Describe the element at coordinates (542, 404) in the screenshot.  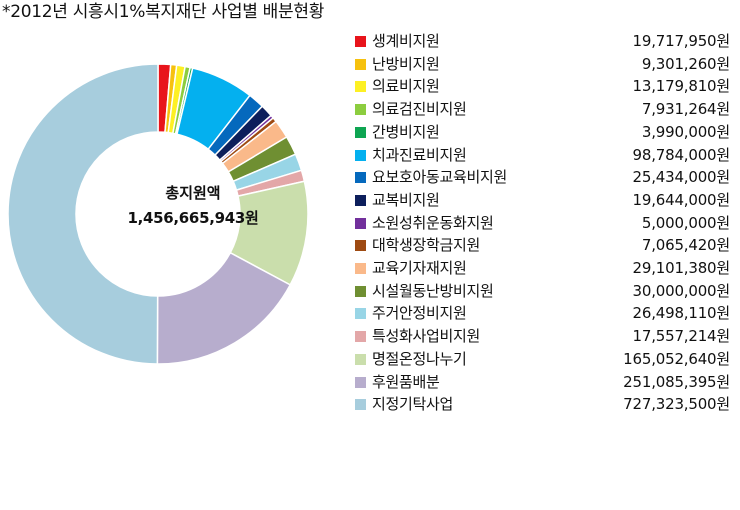
I see `legend-item: 지정기탁사업 727,323,500원` at that location.